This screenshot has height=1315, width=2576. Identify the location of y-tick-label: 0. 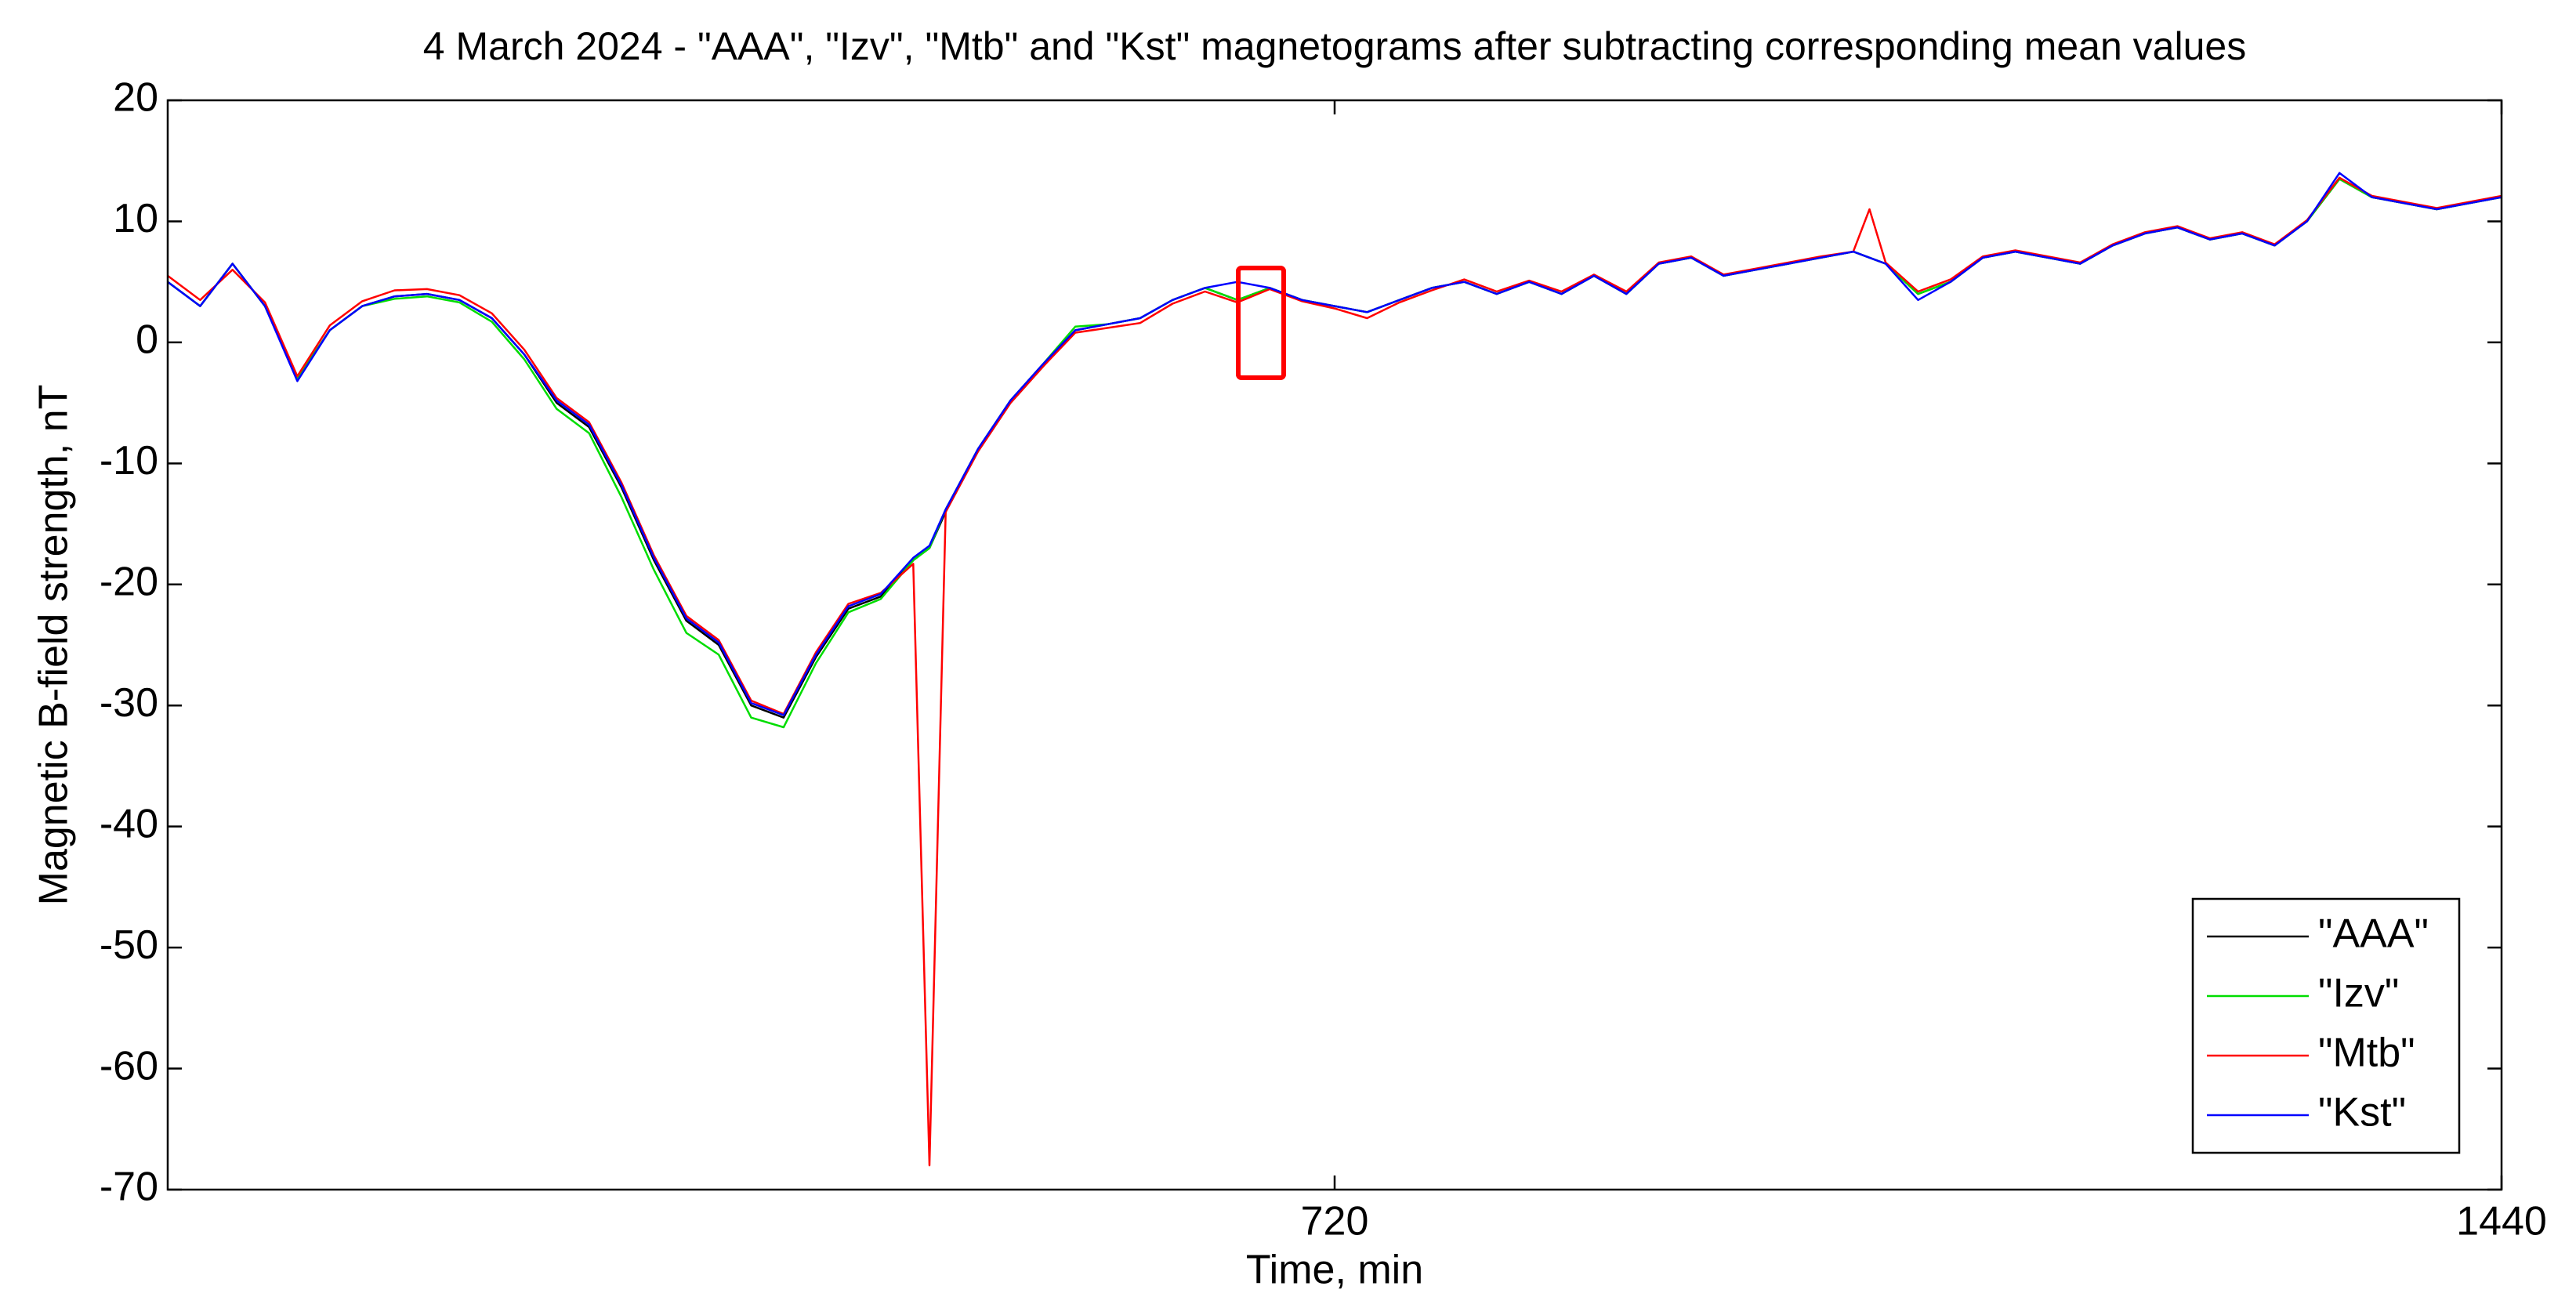
(147, 340).